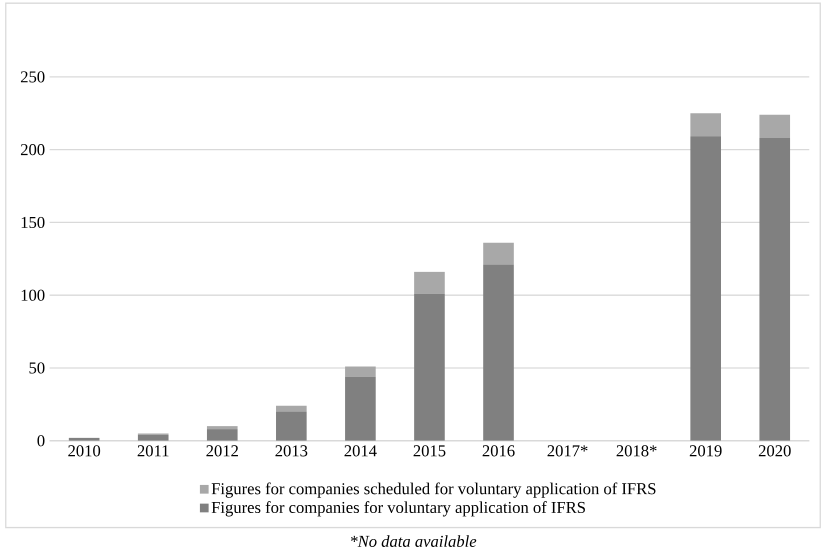 Image resolution: width=826 pixels, height=551 pixels. What do you see at coordinates (568, 450) in the screenshot?
I see `x-tick-label: 2017*` at bounding box center [568, 450].